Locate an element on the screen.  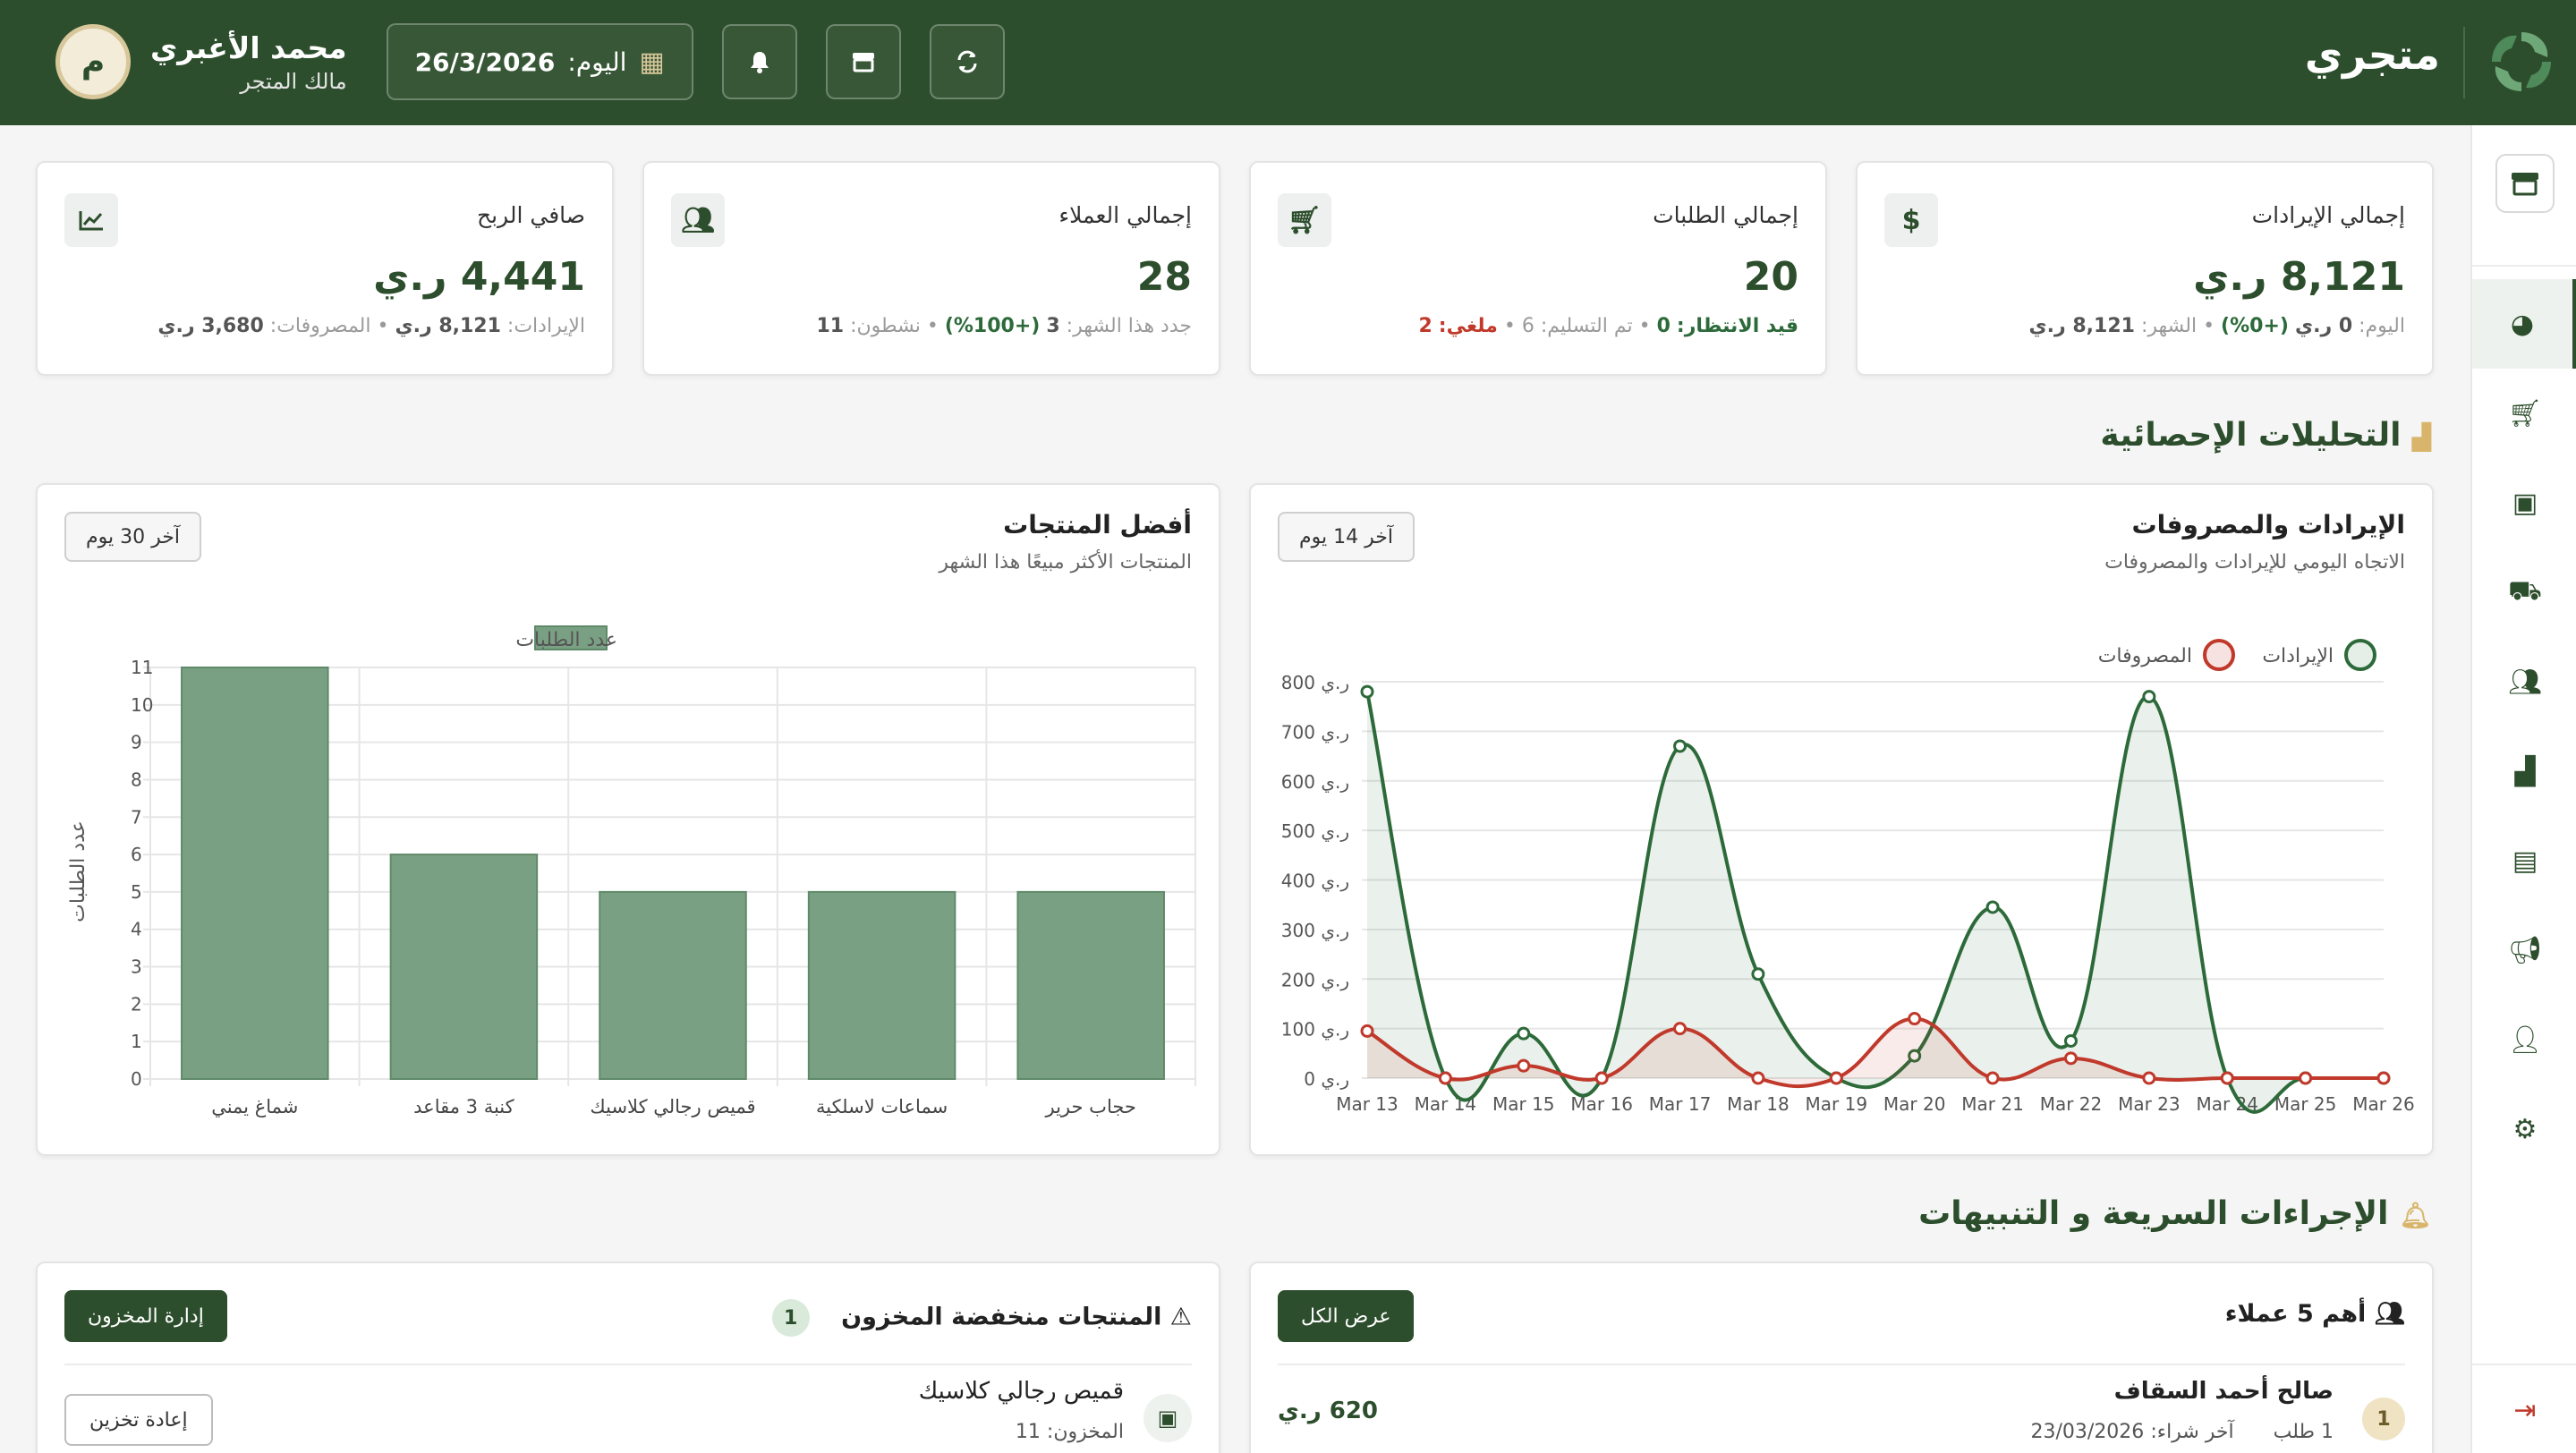
kpi-title: إجمالي الطلبات is located at coordinates (1725, 215).